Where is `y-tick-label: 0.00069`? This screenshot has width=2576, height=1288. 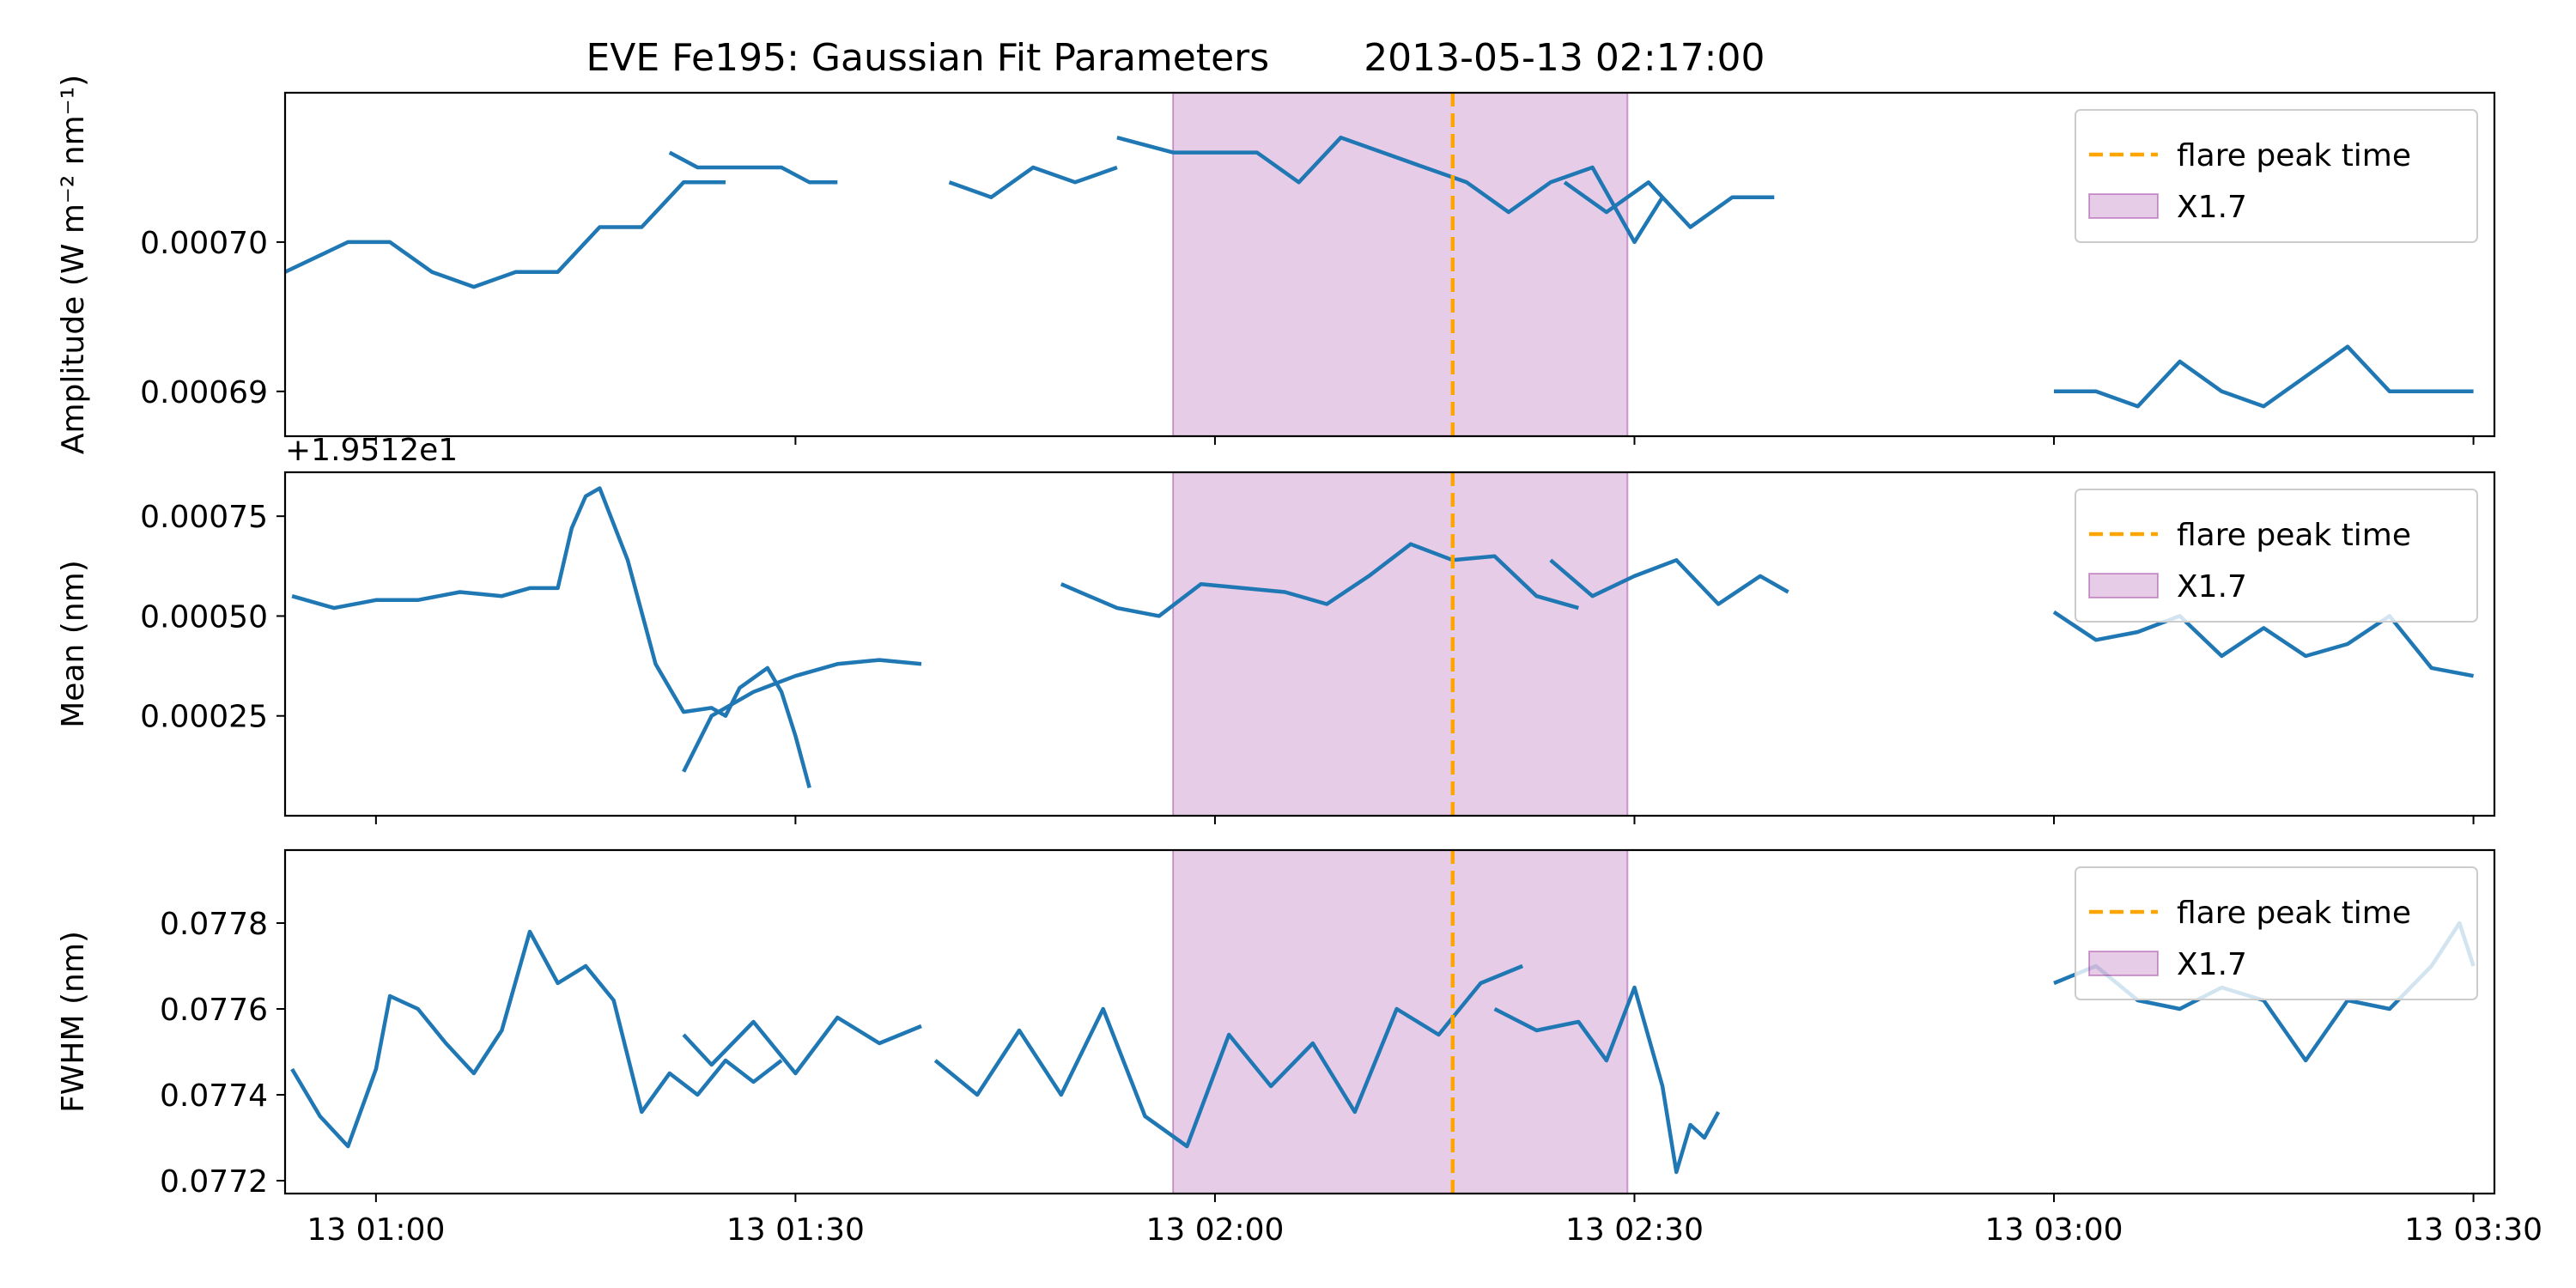
y-tick-label: 0.00069 is located at coordinates (204, 392).